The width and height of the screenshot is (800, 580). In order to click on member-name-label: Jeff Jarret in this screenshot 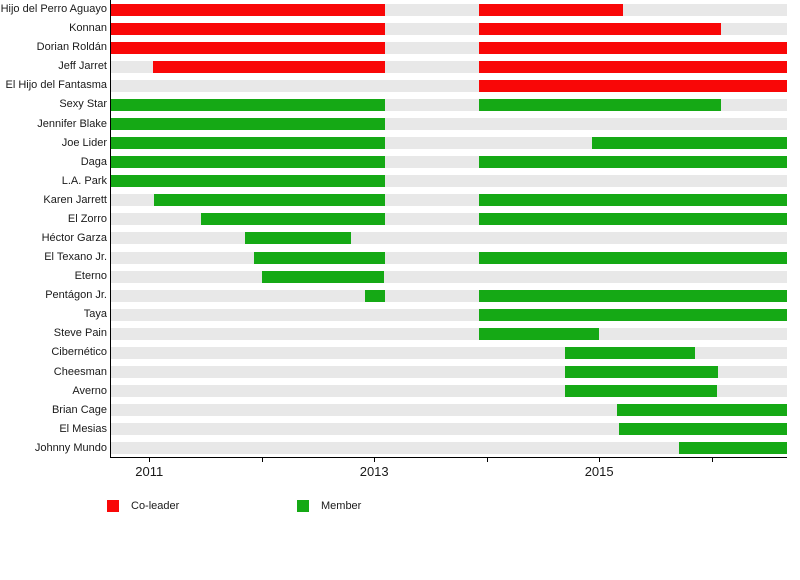, I will do `click(82, 66)`.